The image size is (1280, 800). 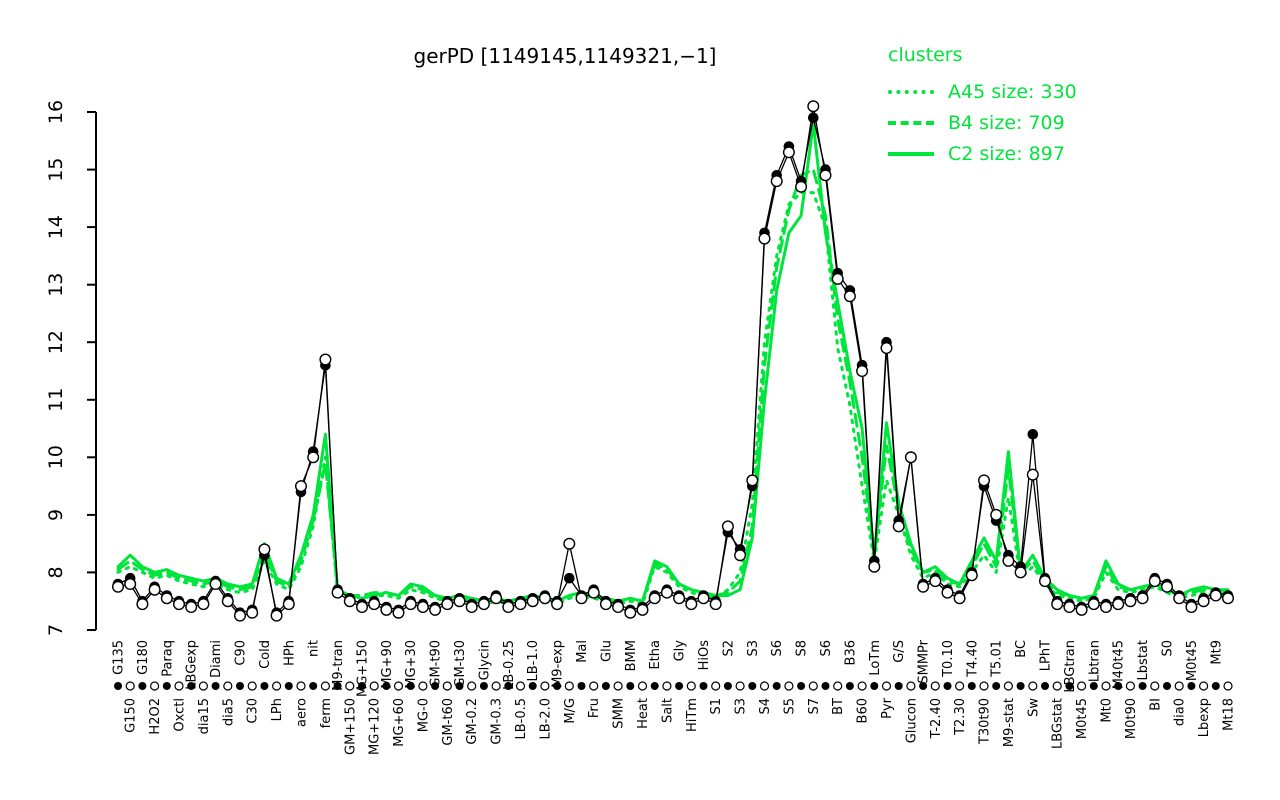 What do you see at coordinates (1168, 648) in the screenshot?
I see `x-tick-label: S0` at bounding box center [1168, 648].